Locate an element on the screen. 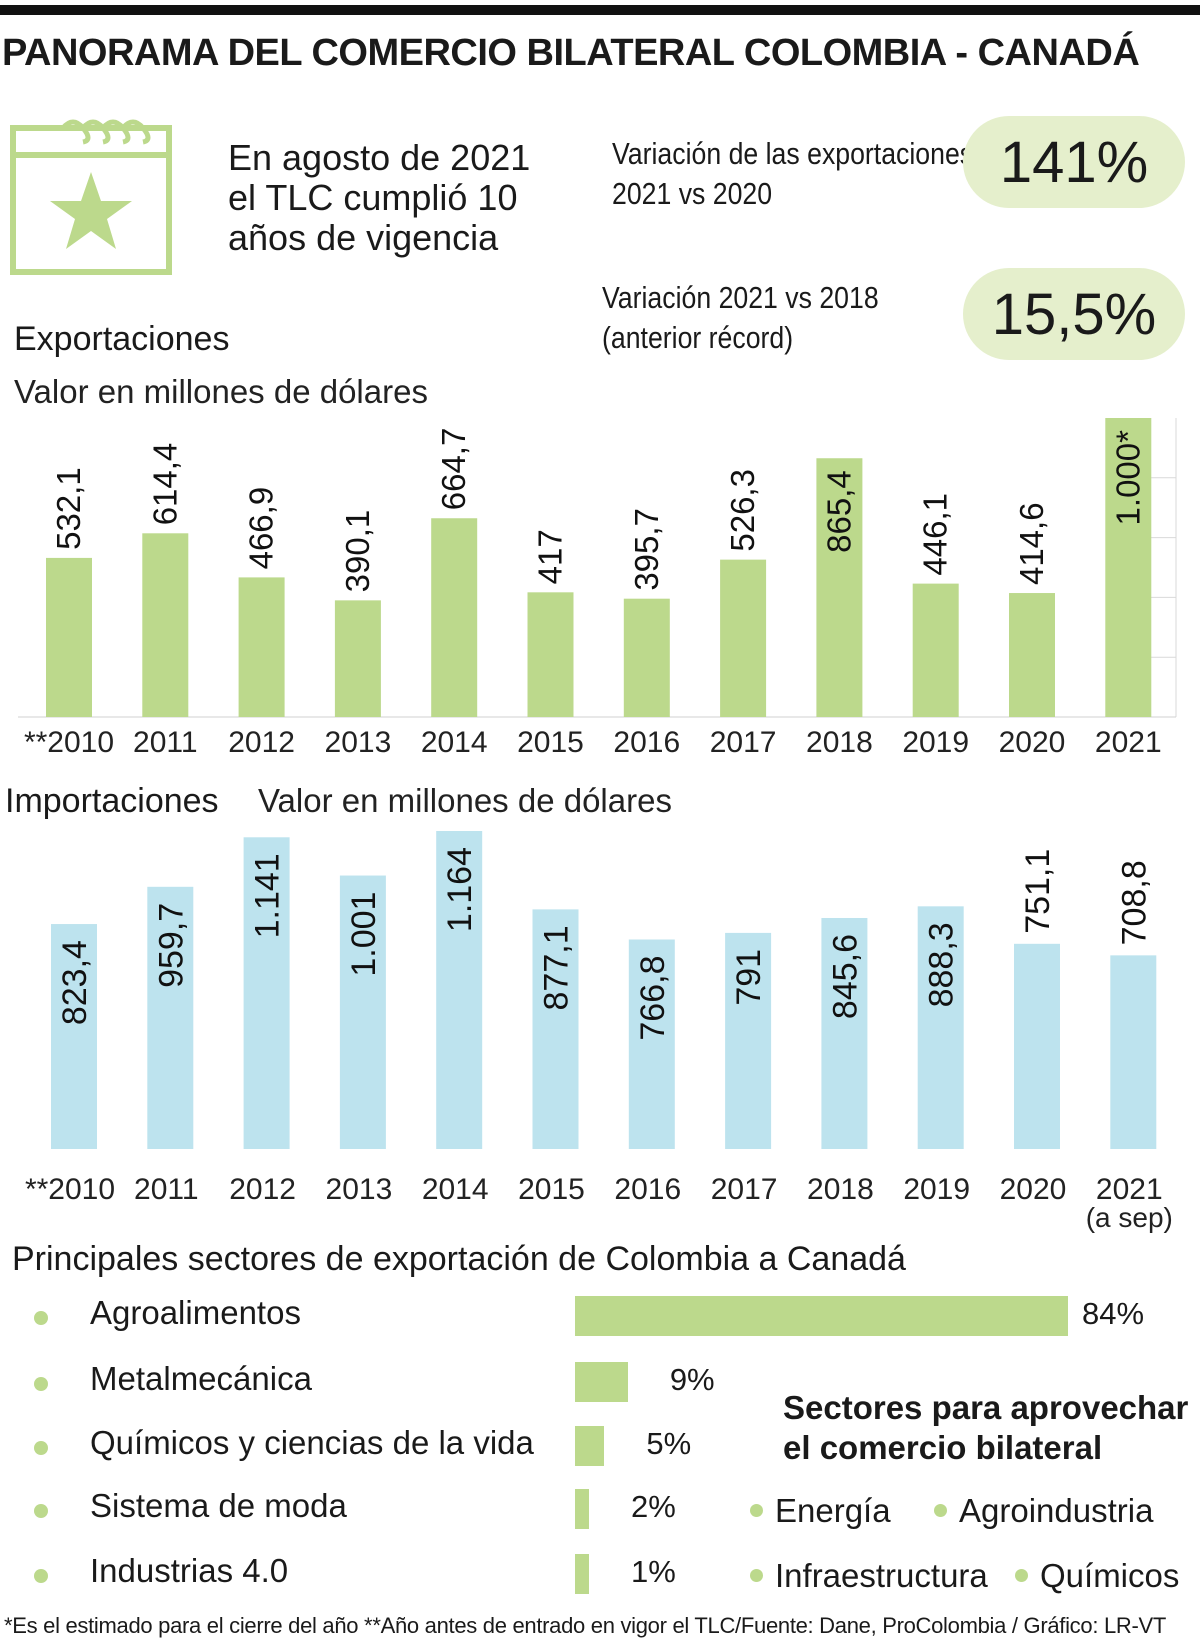  export-year-label: 2015 is located at coordinates (550, 742).